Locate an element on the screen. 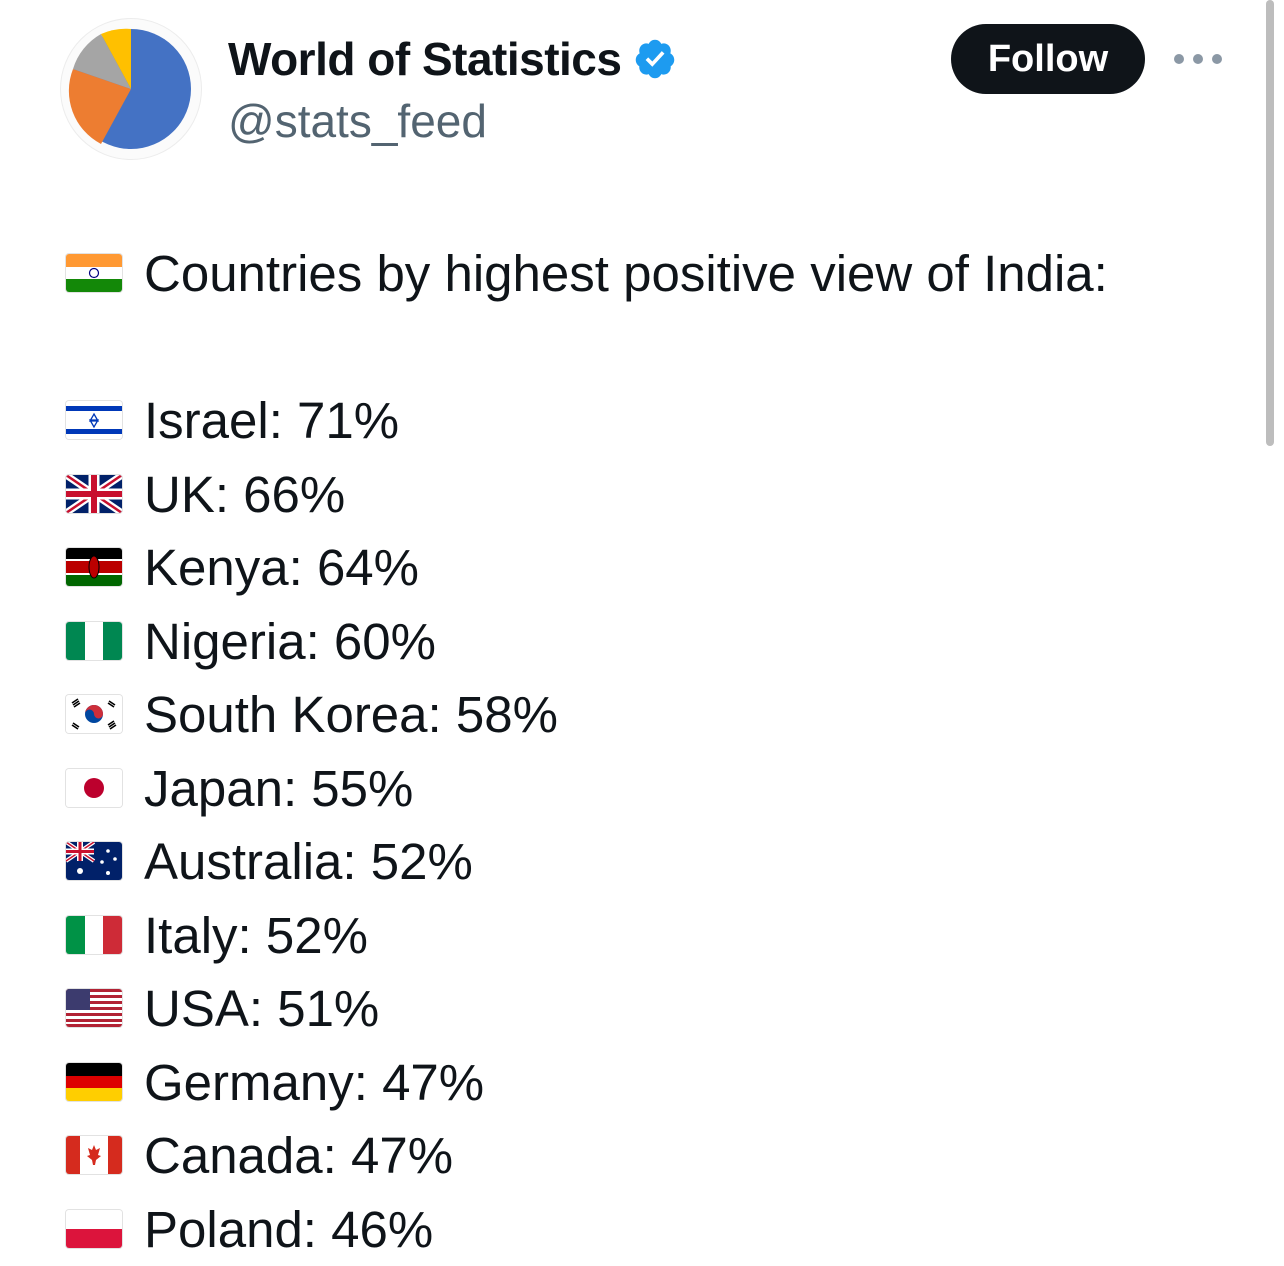  list-item-text: Japan: 55% is located at coordinates (279, 788).